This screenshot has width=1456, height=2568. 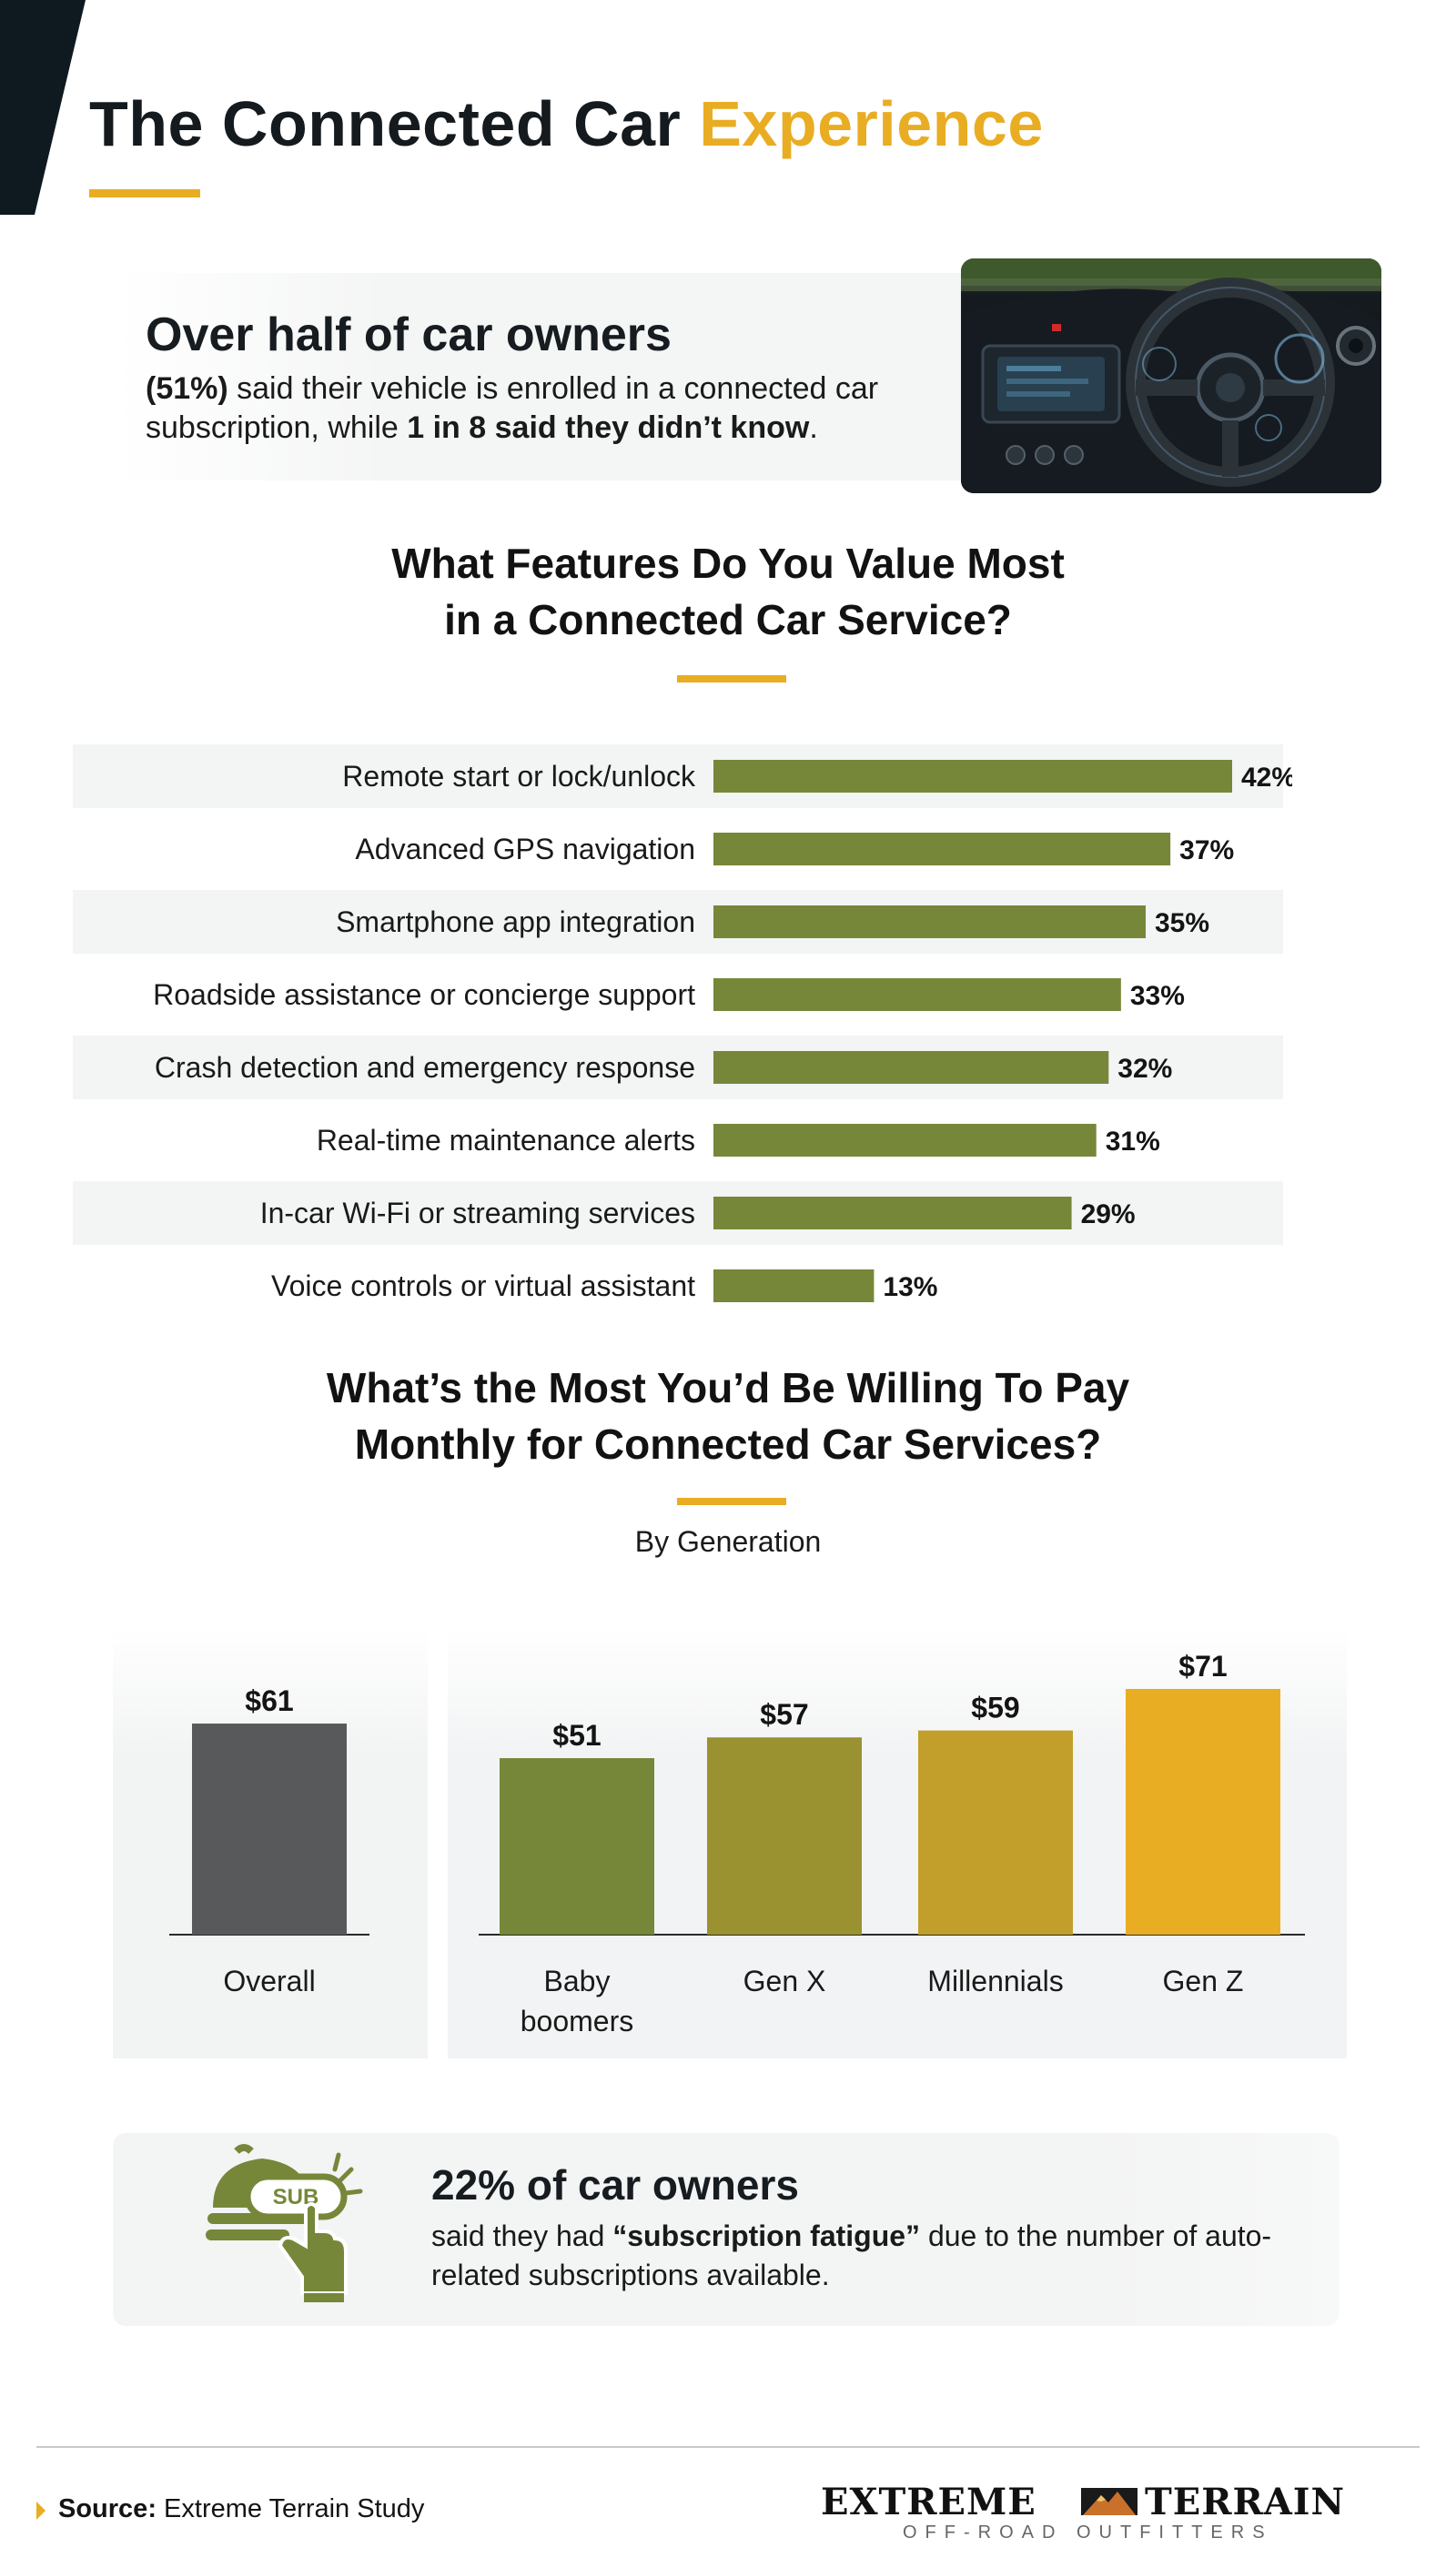 I want to click on source-label: Source:, so click(x=108, y=2508).